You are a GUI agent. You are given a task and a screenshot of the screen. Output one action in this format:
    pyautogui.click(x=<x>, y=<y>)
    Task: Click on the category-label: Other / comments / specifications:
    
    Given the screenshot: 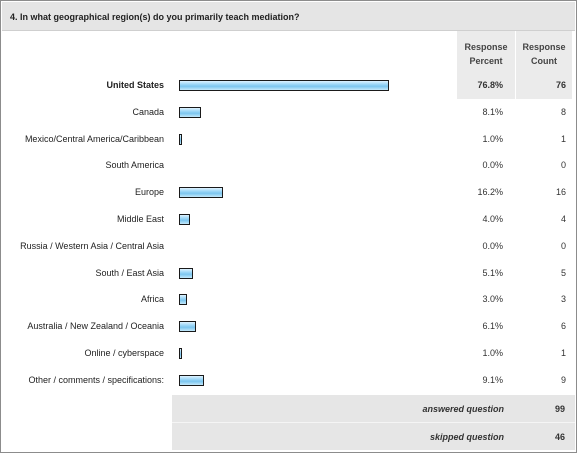 What is the action you would take?
    pyautogui.click(x=96, y=380)
    